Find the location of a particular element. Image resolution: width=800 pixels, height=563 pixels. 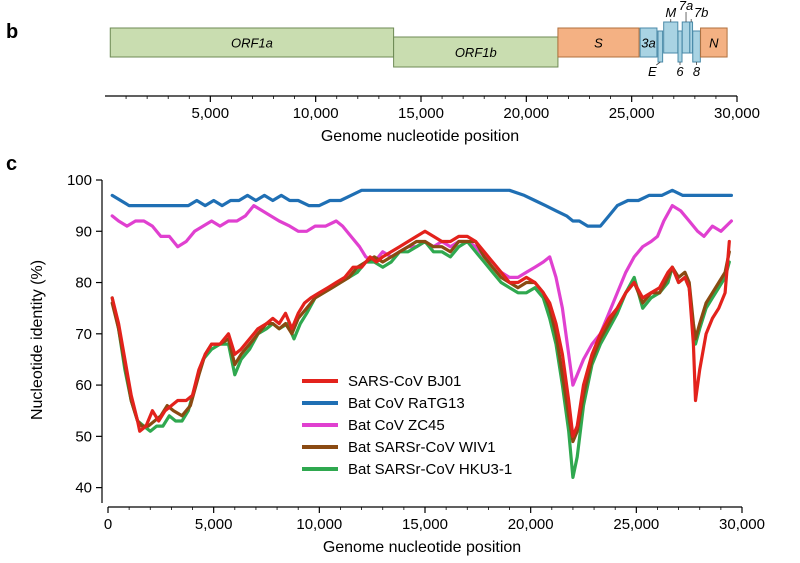

gene-s is located at coordinates (598, 42).